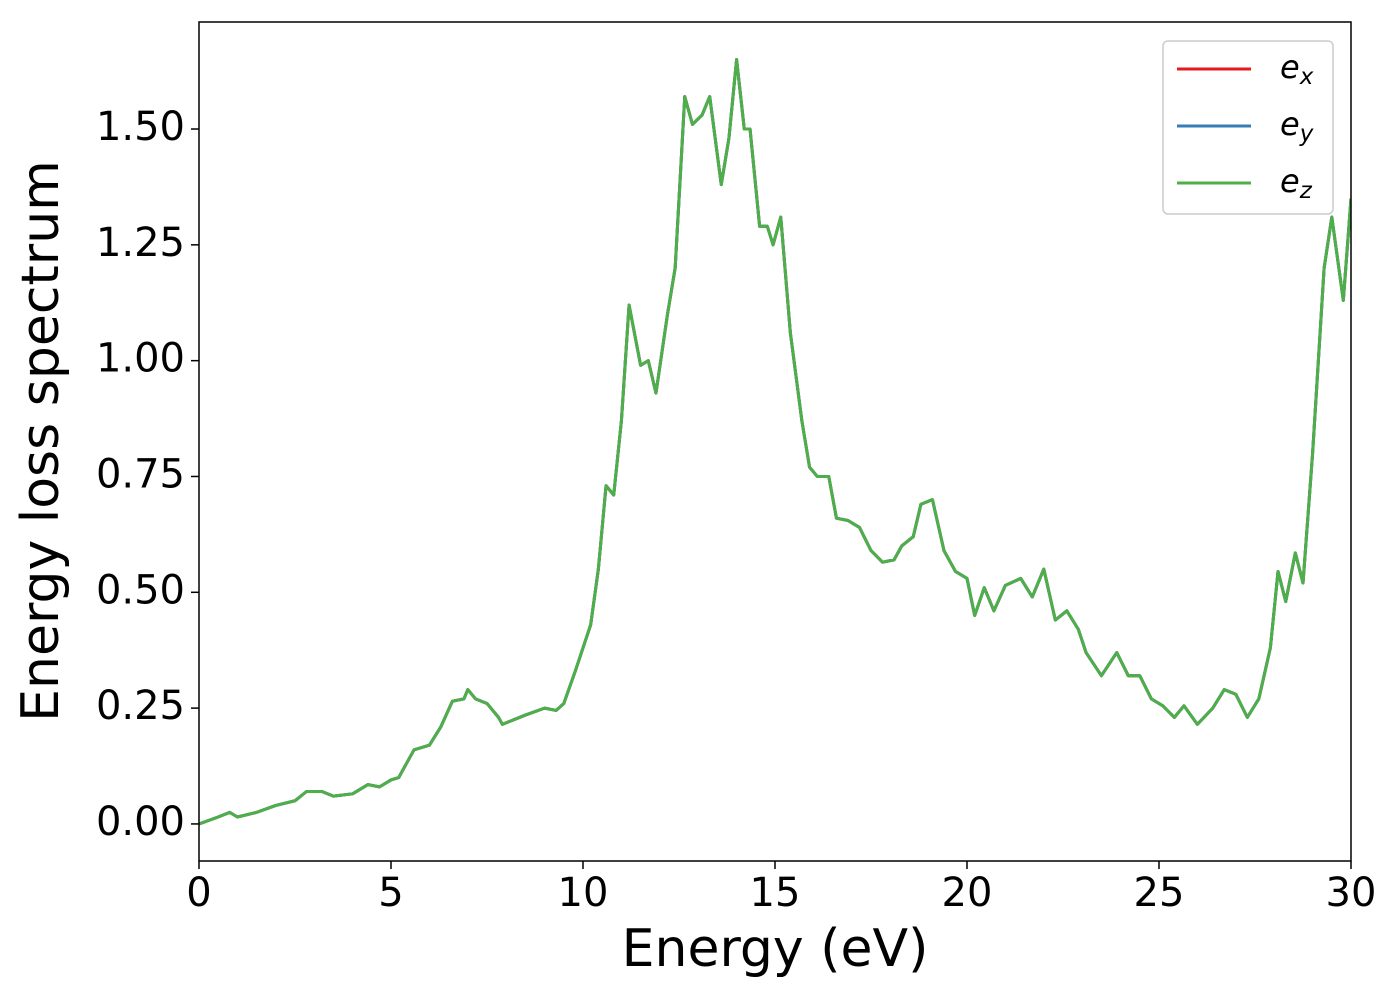 The height and width of the screenshot is (1000, 1400). I want to click on y-tick-label: 0.75, so click(140, 474).